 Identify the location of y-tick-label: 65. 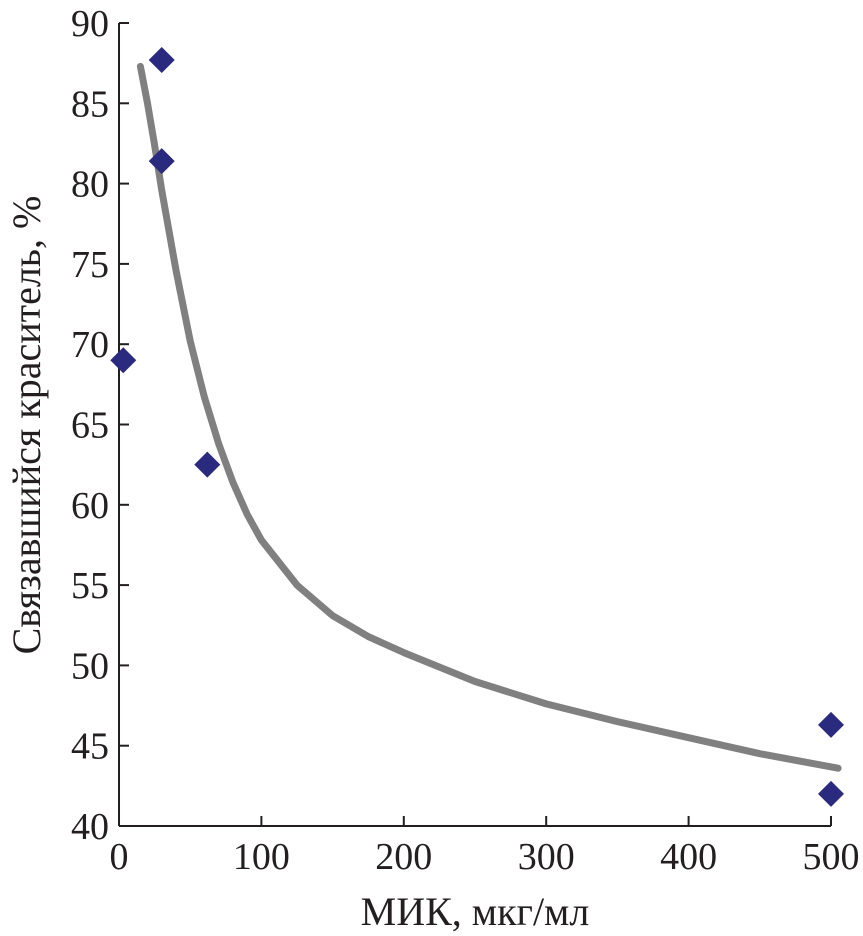
(90, 426).